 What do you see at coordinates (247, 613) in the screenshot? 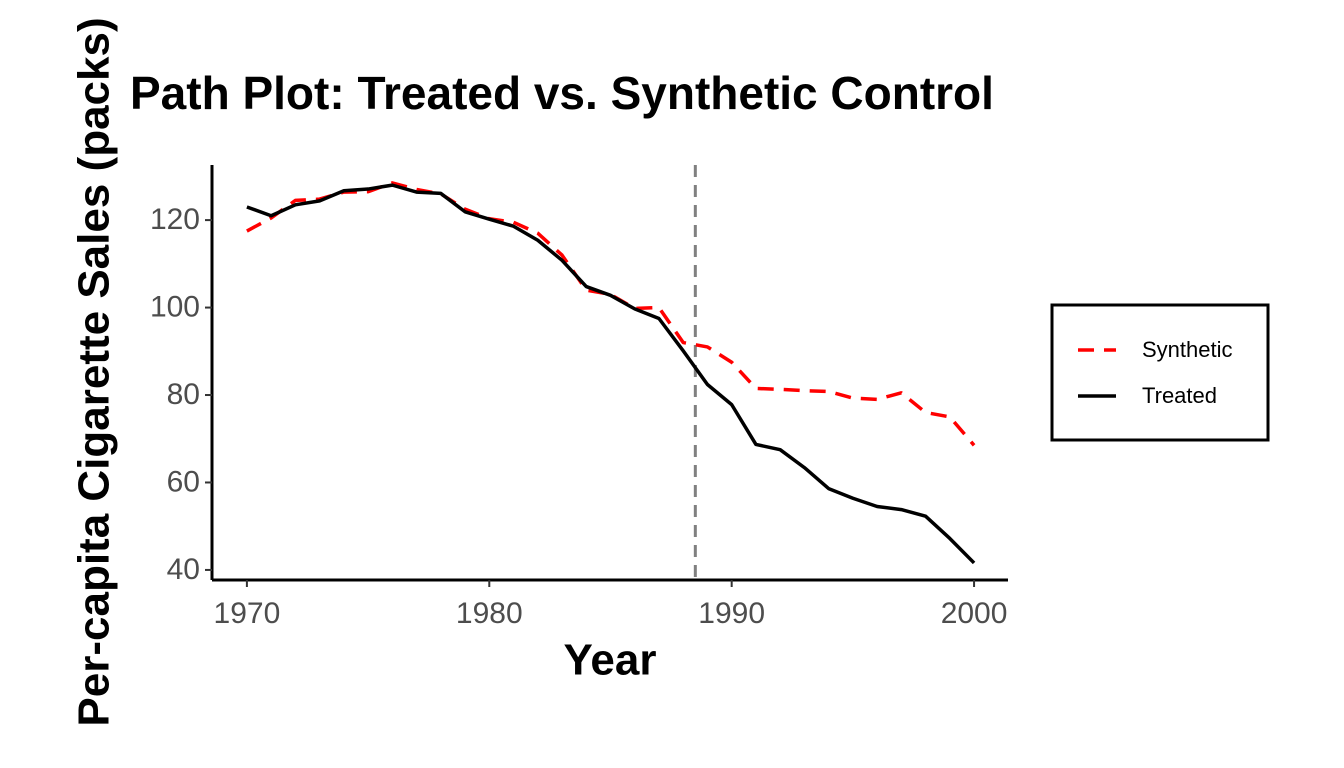
I see `x-tick-label: 1970` at bounding box center [247, 613].